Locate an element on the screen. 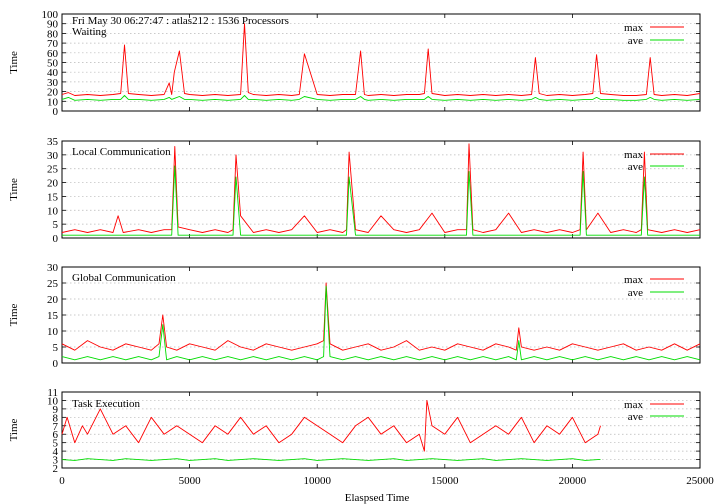 Image resolution: width=720 pixels, height=504 pixels. x-tick-label: 5000 is located at coordinates (190, 481).